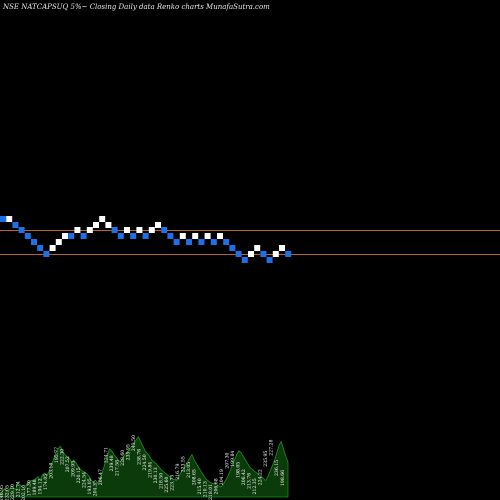 Image resolution: width=500 pixels, height=500 pixels. Describe the element at coordinates (41, 486) in the screenshot. I see `volume-label: 194.12` at that location.